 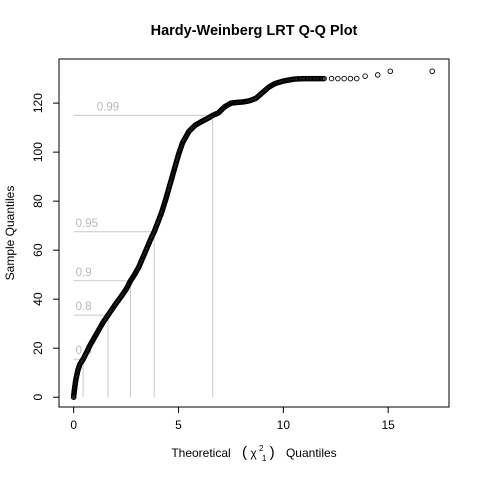 I want to click on x-axis-label-prefix: Theoretical, so click(x=200, y=453).